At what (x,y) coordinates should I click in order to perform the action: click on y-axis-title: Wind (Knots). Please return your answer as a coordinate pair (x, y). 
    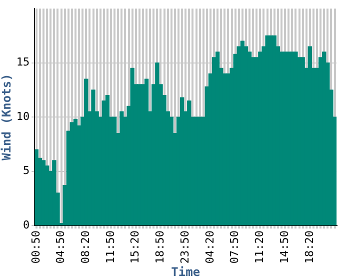
    Looking at the image, I should click on (7, 117).